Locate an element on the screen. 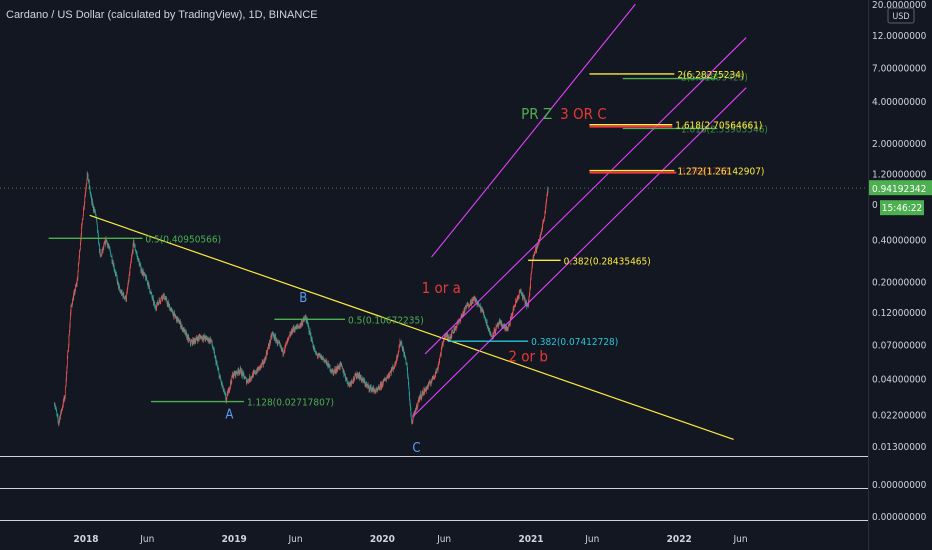 This screenshot has width=932, height=550. bar-countdown: 15:46:22 is located at coordinates (902, 208).